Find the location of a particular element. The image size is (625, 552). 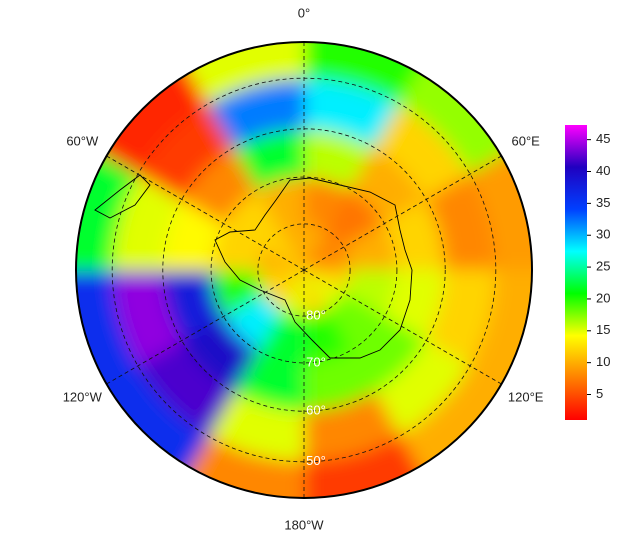

colorbar-label: 20 is located at coordinates (603, 297).